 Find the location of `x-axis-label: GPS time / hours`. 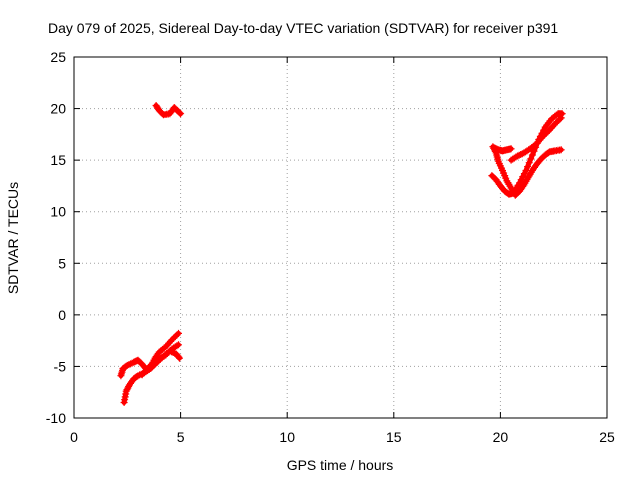

x-axis-label: GPS time / hours is located at coordinates (340, 465).